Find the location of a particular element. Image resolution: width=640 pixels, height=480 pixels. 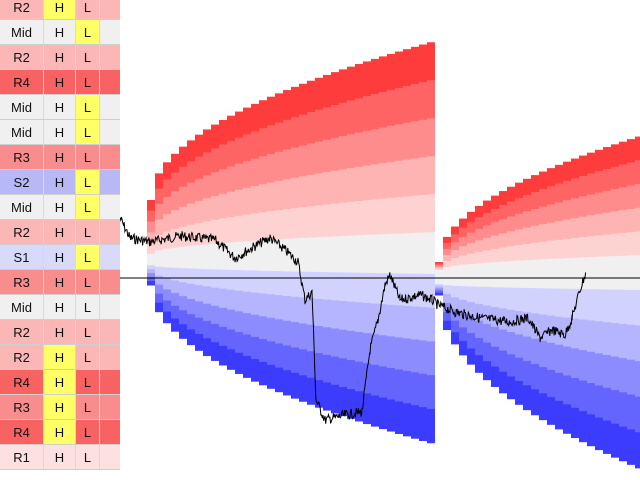

level-row: R2 H L is located at coordinates (60, 57).